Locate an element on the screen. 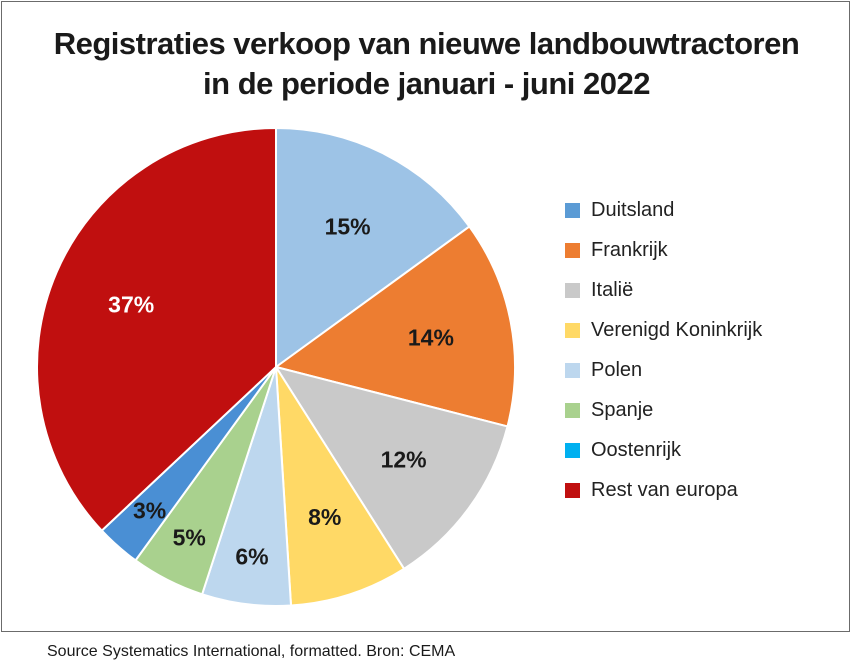 The height and width of the screenshot is (669, 853). legend-item-duitsland: Duitsland is located at coordinates (663, 210).